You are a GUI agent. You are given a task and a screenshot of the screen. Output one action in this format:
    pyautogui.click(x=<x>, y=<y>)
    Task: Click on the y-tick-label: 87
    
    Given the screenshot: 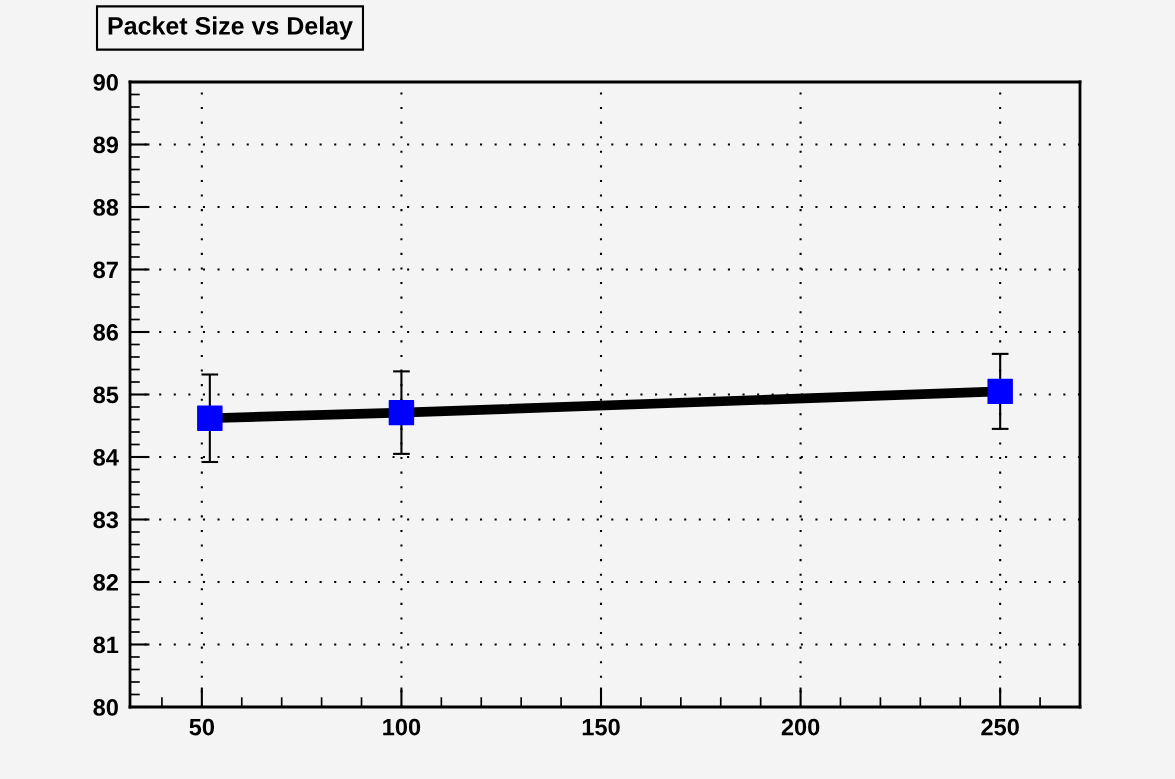 What is the action you would take?
    pyautogui.click(x=105, y=270)
    